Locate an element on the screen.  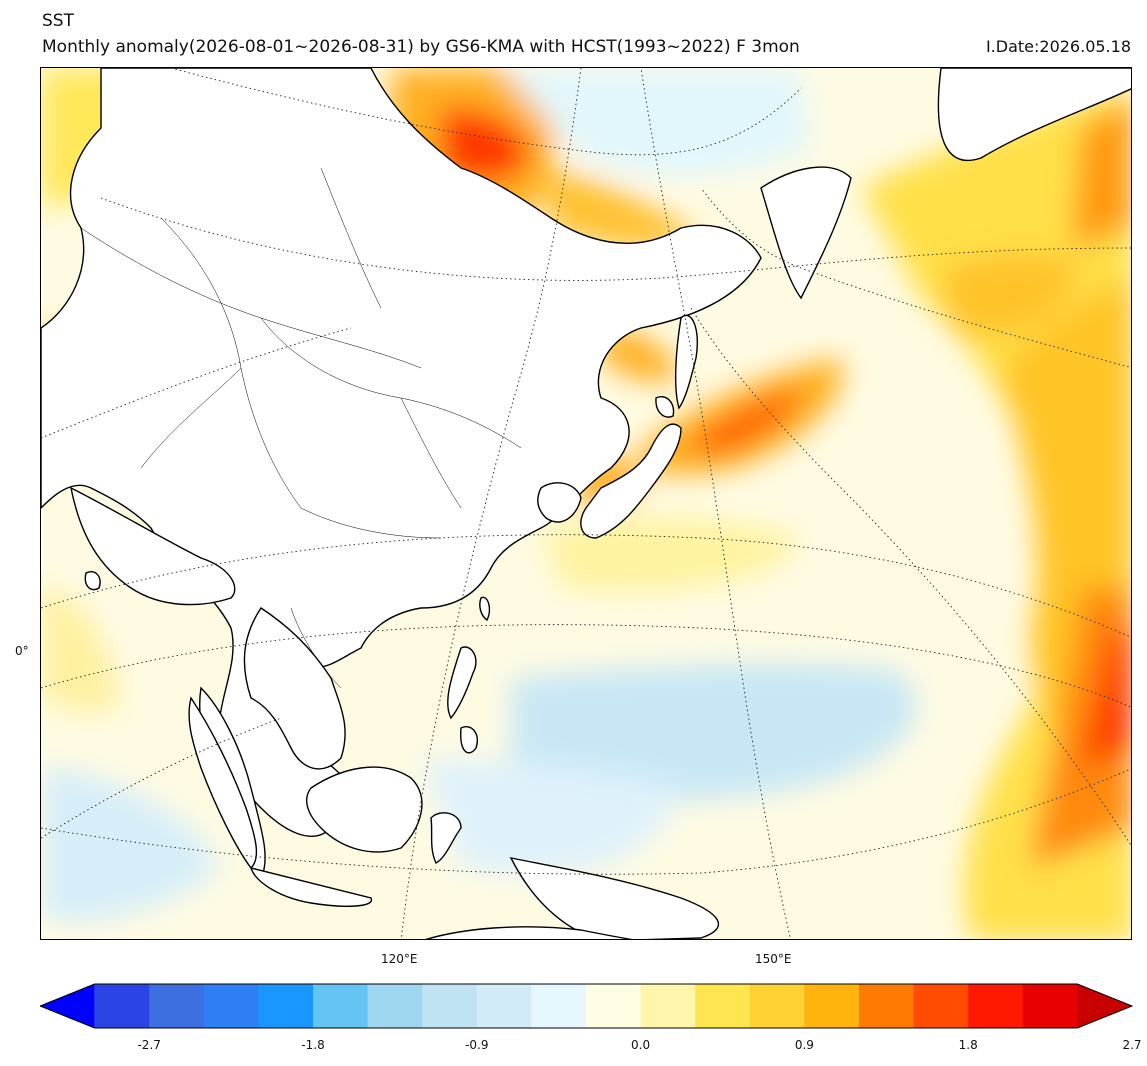
colorbar-tick-label: 1.8 is located at coordinates (968, 1045).